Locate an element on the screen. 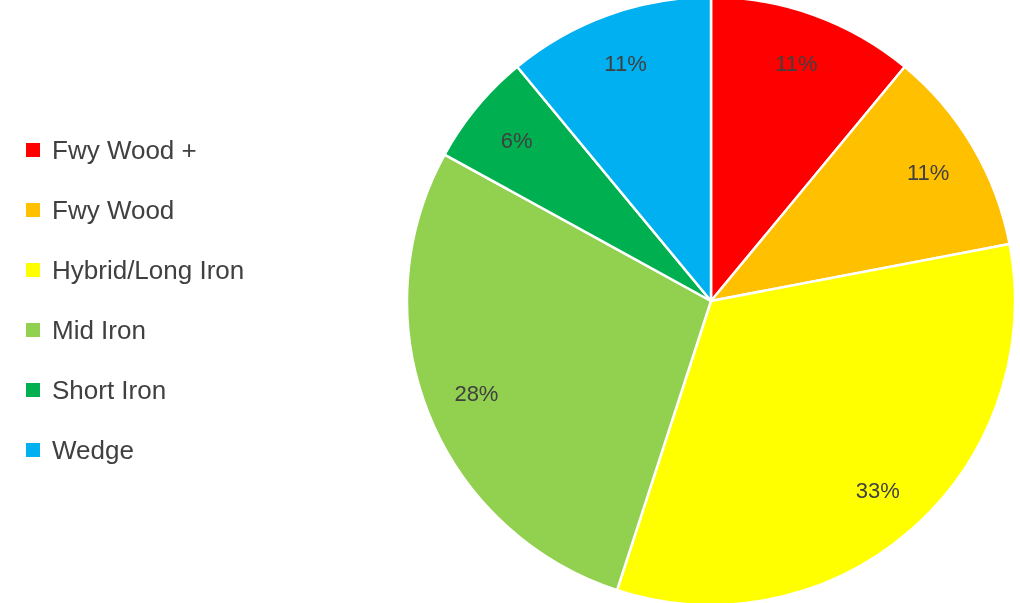 The width and height of the screenshot is (1020, 603). legend-label: Fwy Wood + is located at coordinates (124, 150).